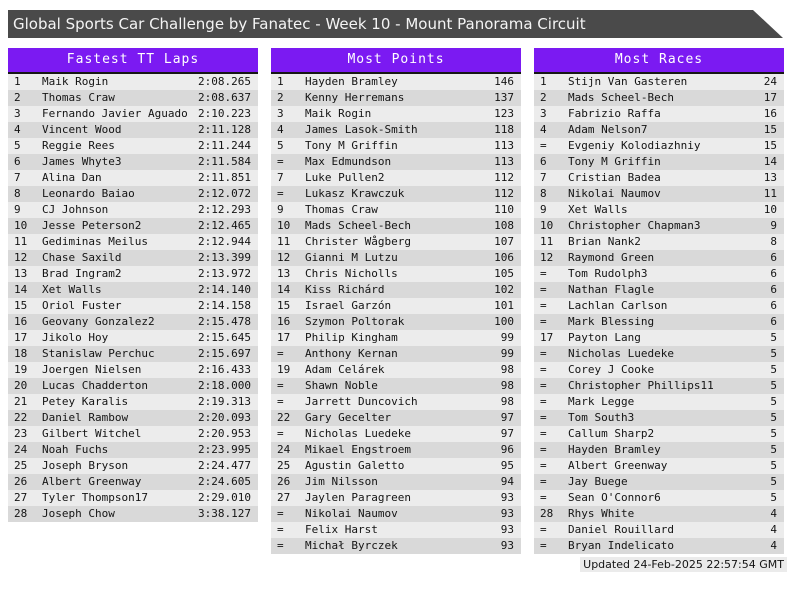 This screenshot has height=600, width=800. What do you see at coordinates (85, 417) in the screenshot?
I see `name-cell: Daniel Rambow` at bounding box center [85, 417].